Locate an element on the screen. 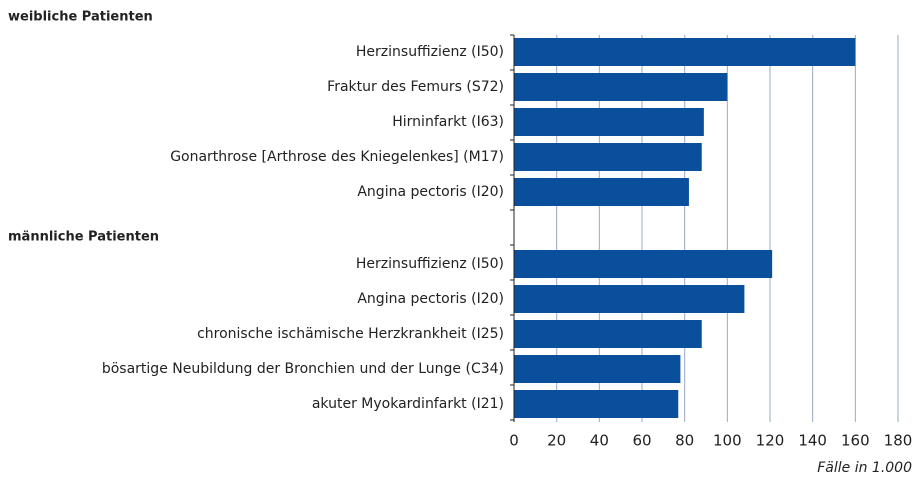 The image size is (916, 479). x-tick-label: 180 is located at coordinates (898, 441).